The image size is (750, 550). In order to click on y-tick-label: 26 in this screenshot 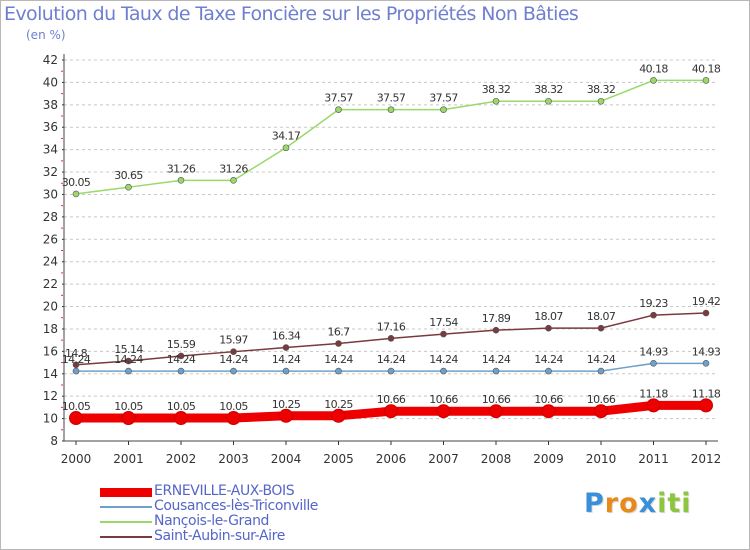, I will do `click(50, 239)`.